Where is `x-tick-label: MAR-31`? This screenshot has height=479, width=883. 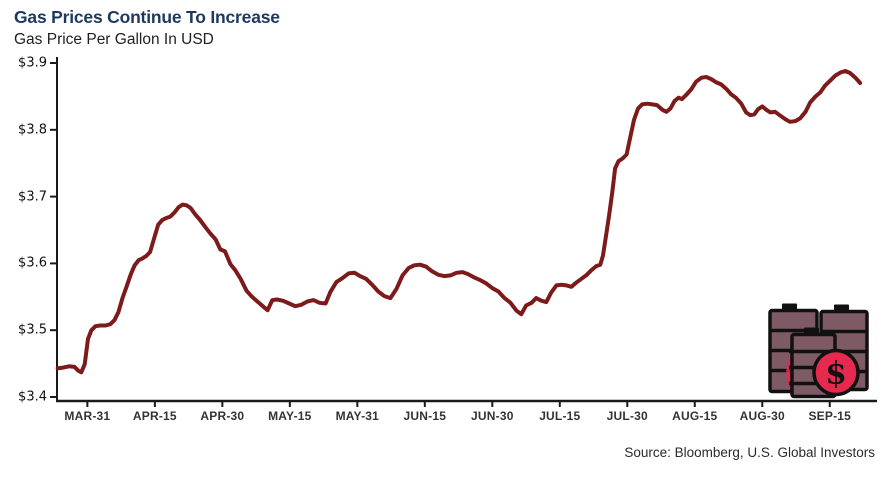 x-tick-label: MAR-31 is located at coordinates (87, 416).